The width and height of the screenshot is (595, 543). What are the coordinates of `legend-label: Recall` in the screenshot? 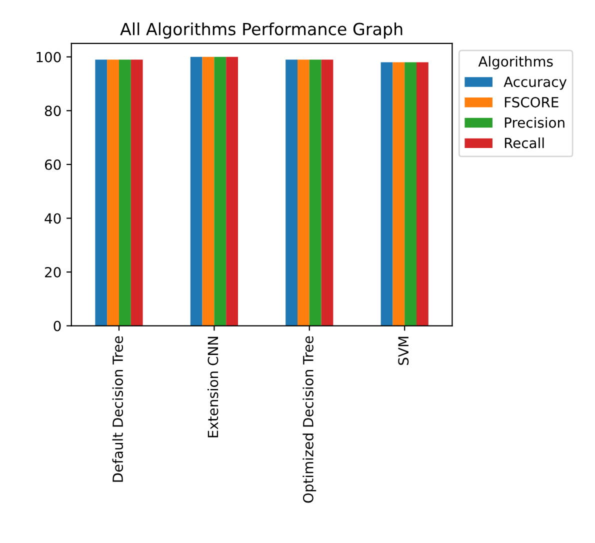 It's located at (524, 142).